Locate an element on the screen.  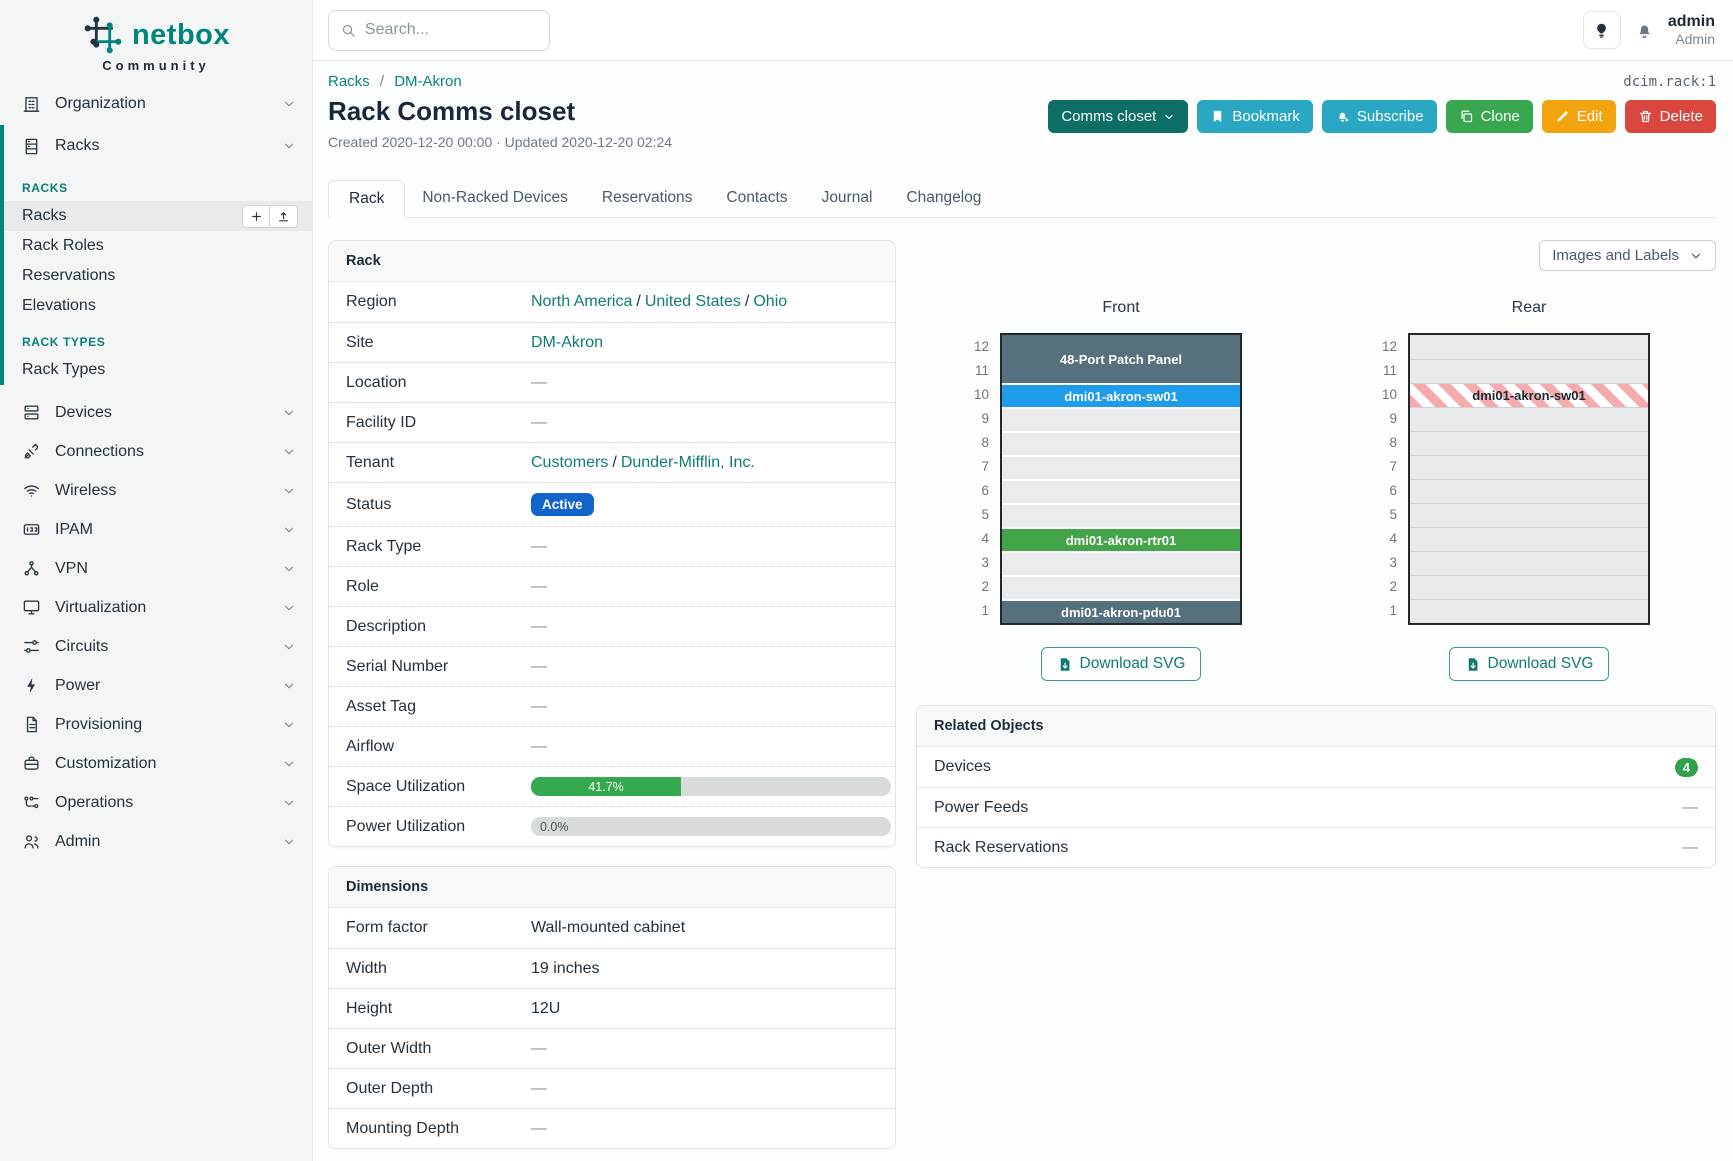
rack-device-switch: dmi01-akron-sw01 is located at coordinates (1121, 395).